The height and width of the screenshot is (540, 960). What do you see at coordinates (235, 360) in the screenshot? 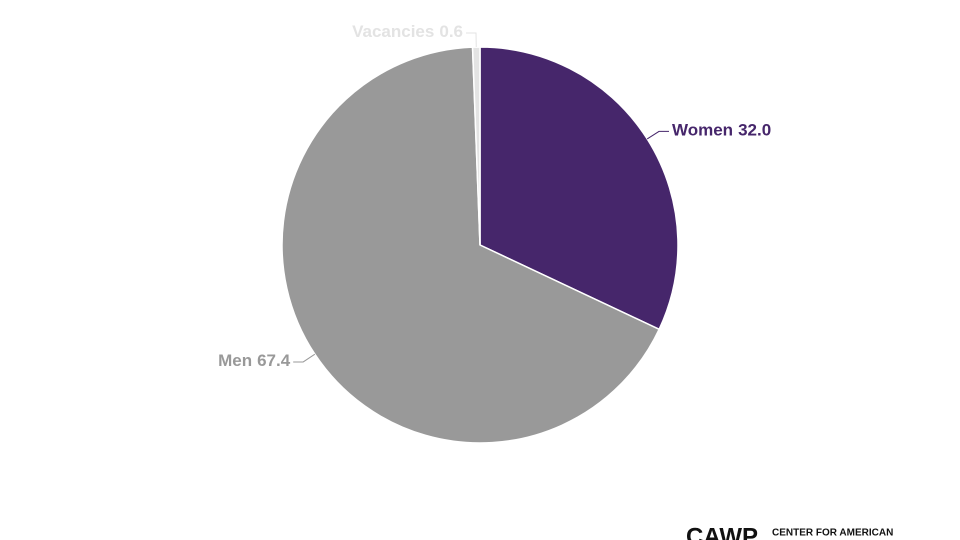
I see `slice-name: Men` at bounding box center [235, 360].